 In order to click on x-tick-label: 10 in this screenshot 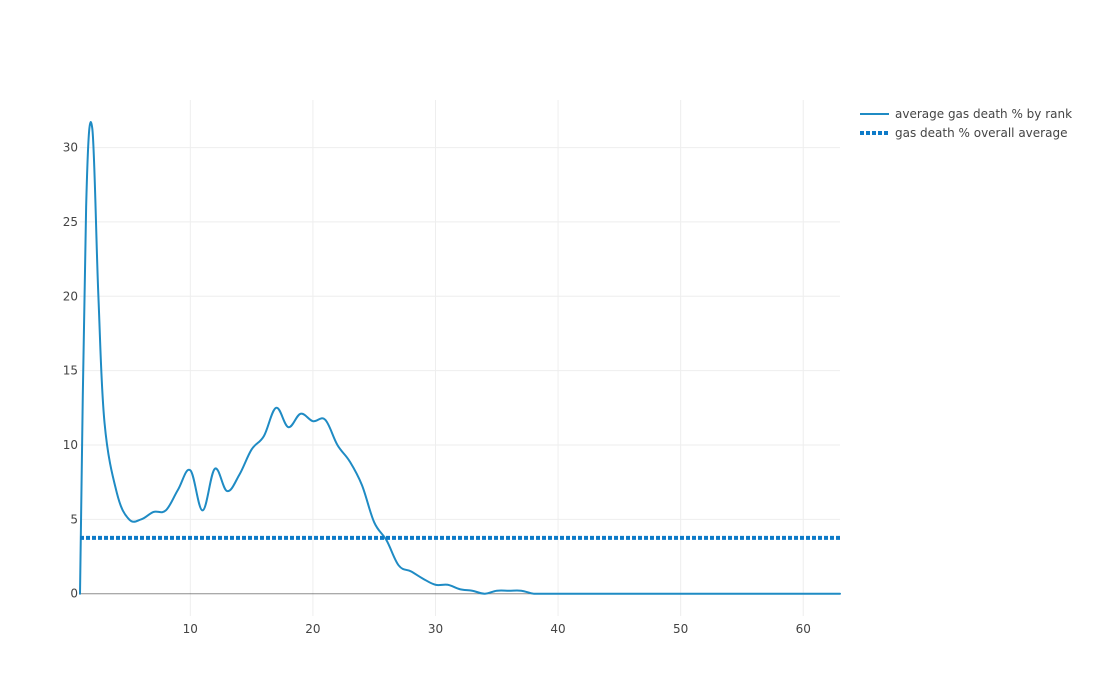, I will do `click(190, 629)`.